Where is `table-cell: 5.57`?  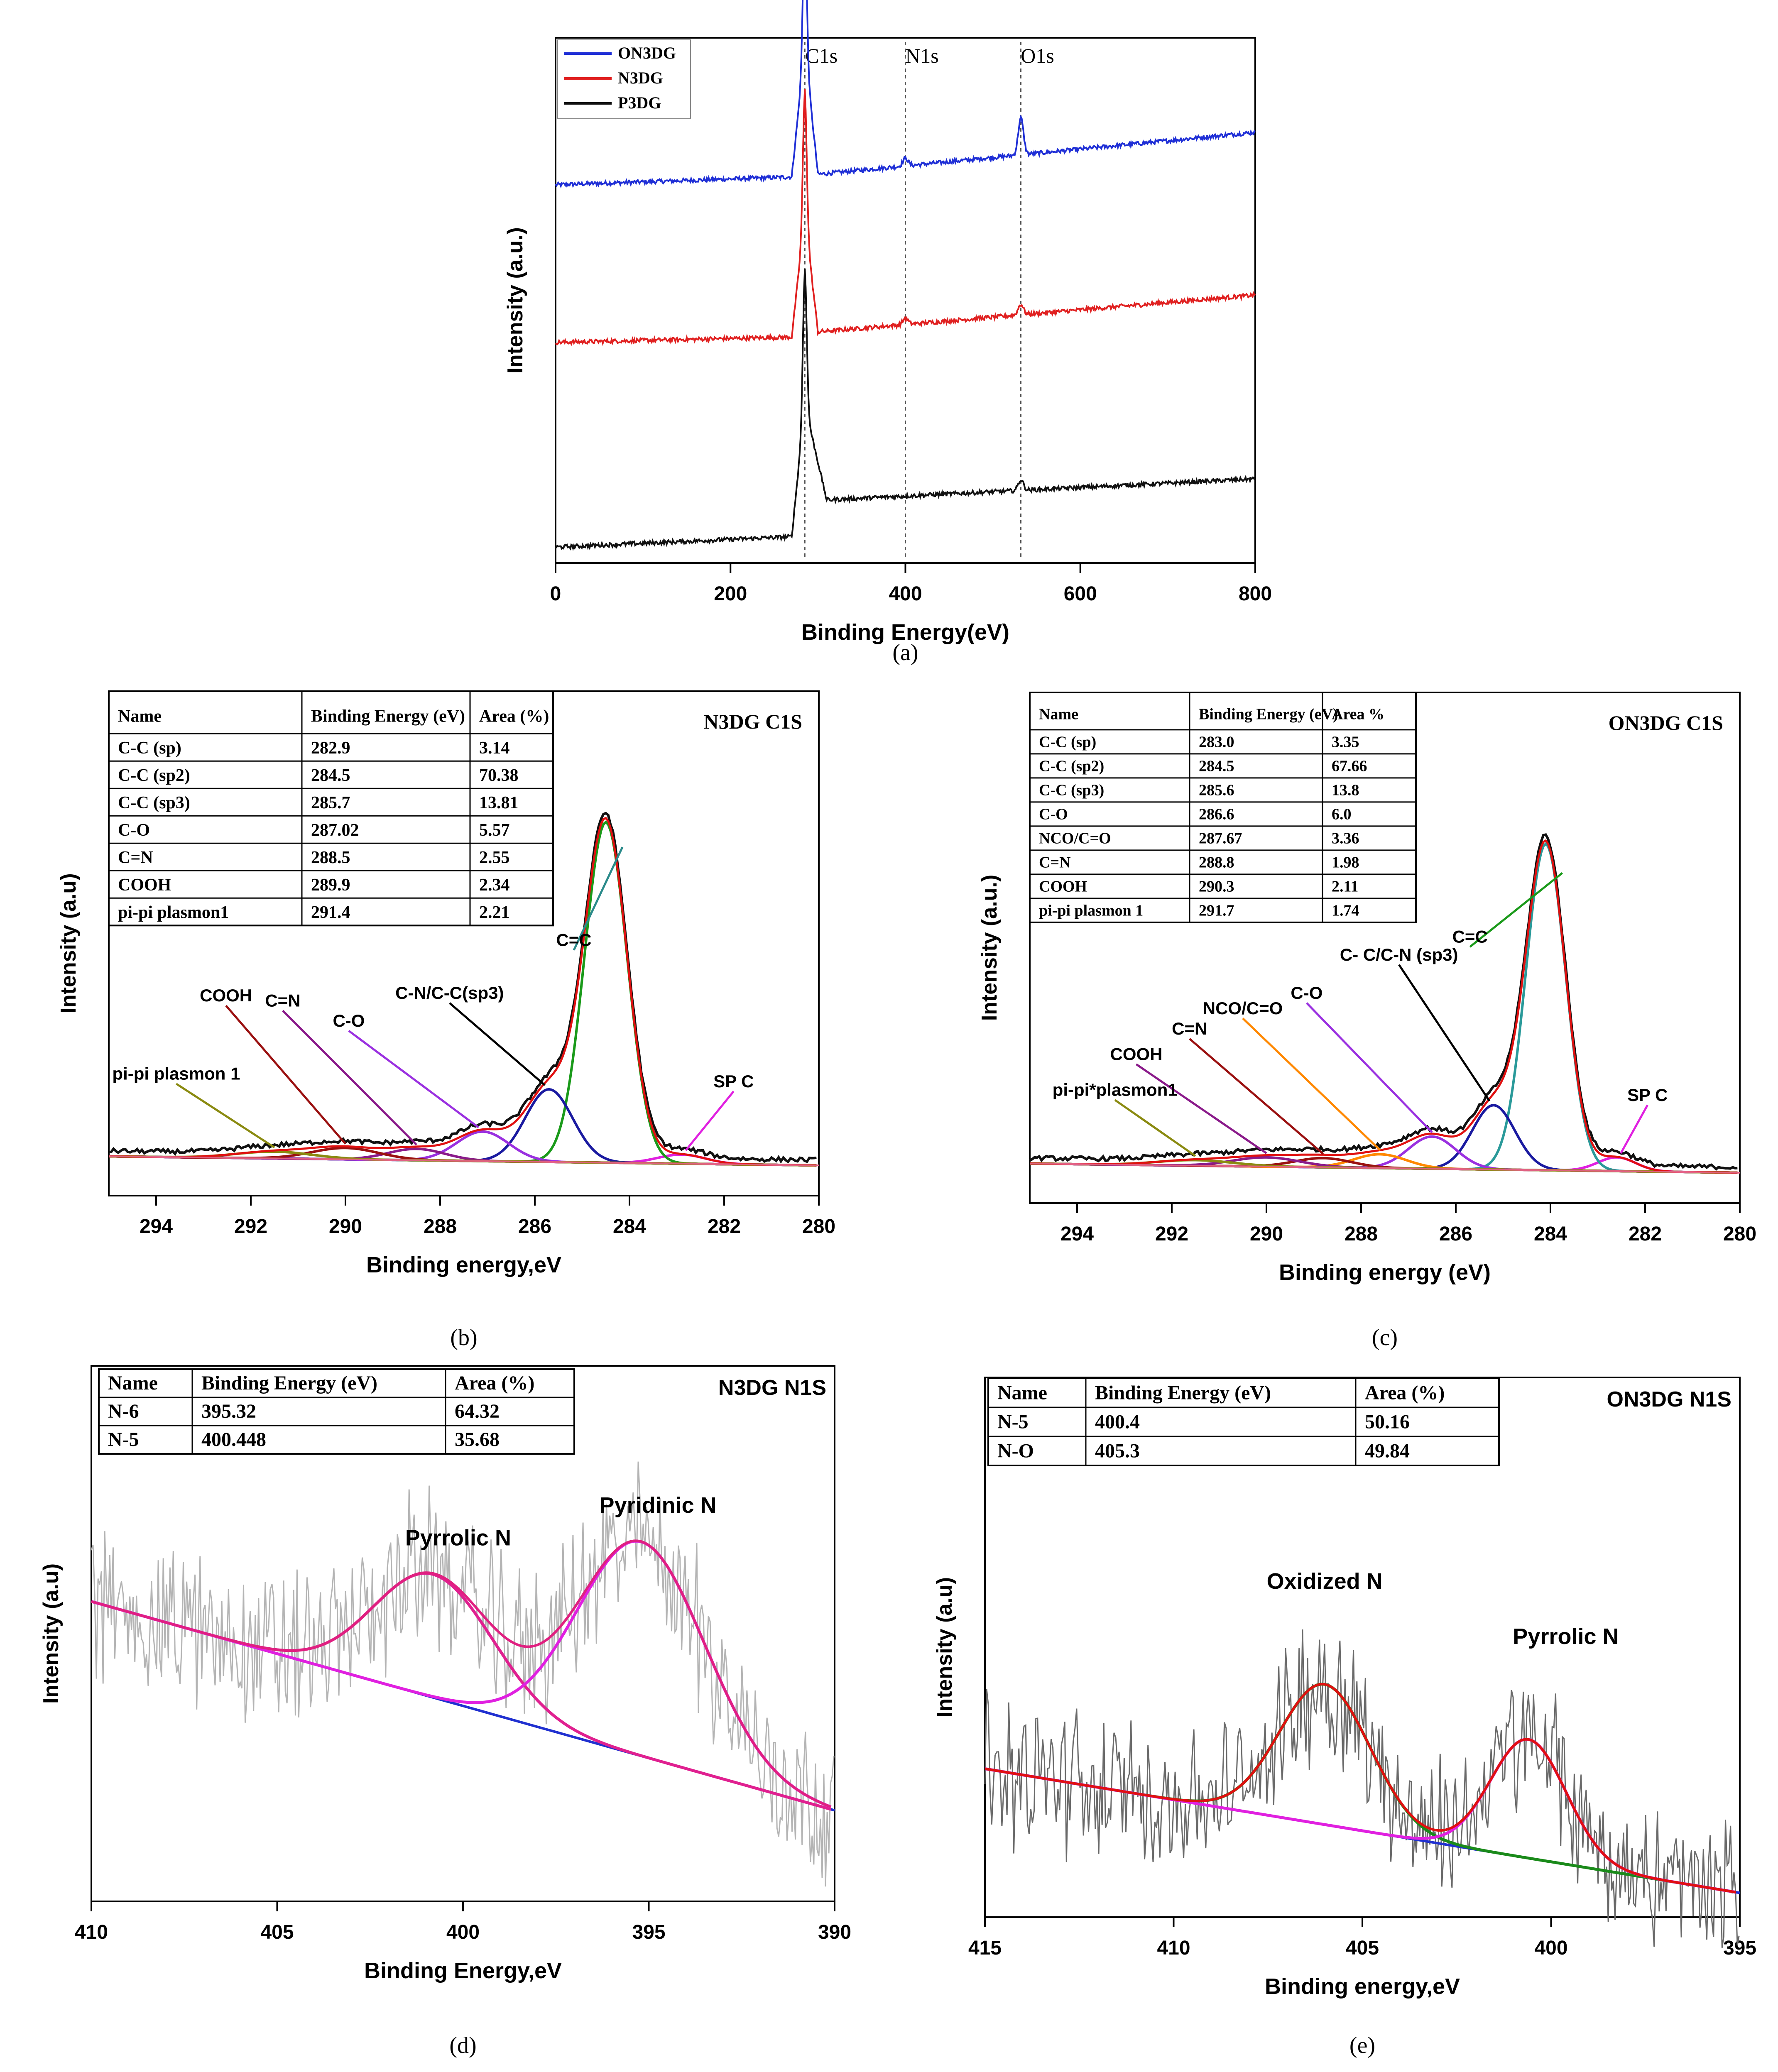
table-cell: 5.57 is located at coordinates (494, 830).